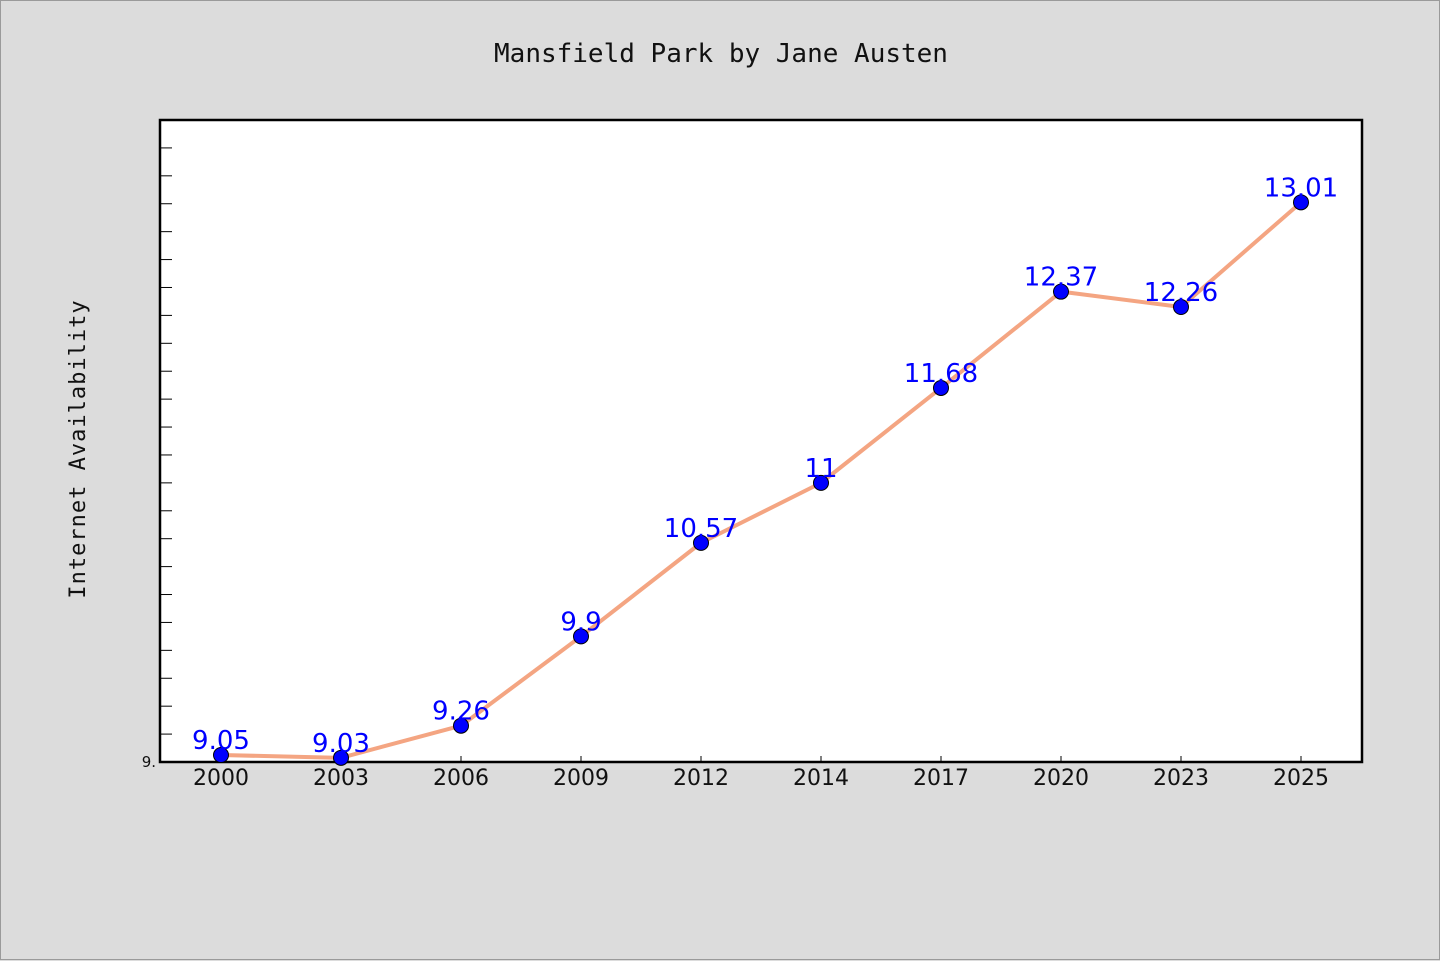  What do you see at coordinates (701, 529) in the screenshot?
I see `data-label: 10.57` at bounding box center [701, 529].